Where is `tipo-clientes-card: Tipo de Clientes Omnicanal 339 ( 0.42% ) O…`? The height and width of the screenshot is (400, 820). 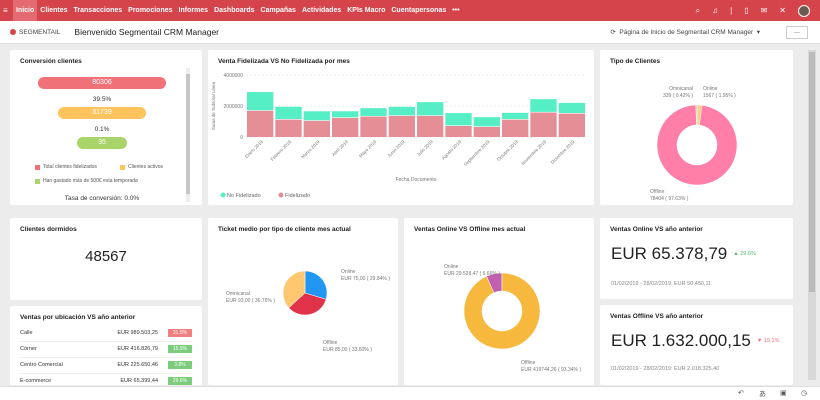 tipo-clientes-card: Tipo de Clientes Omnicanal 339 ( 0.42% ) O… is located at coordinates (696, 127).